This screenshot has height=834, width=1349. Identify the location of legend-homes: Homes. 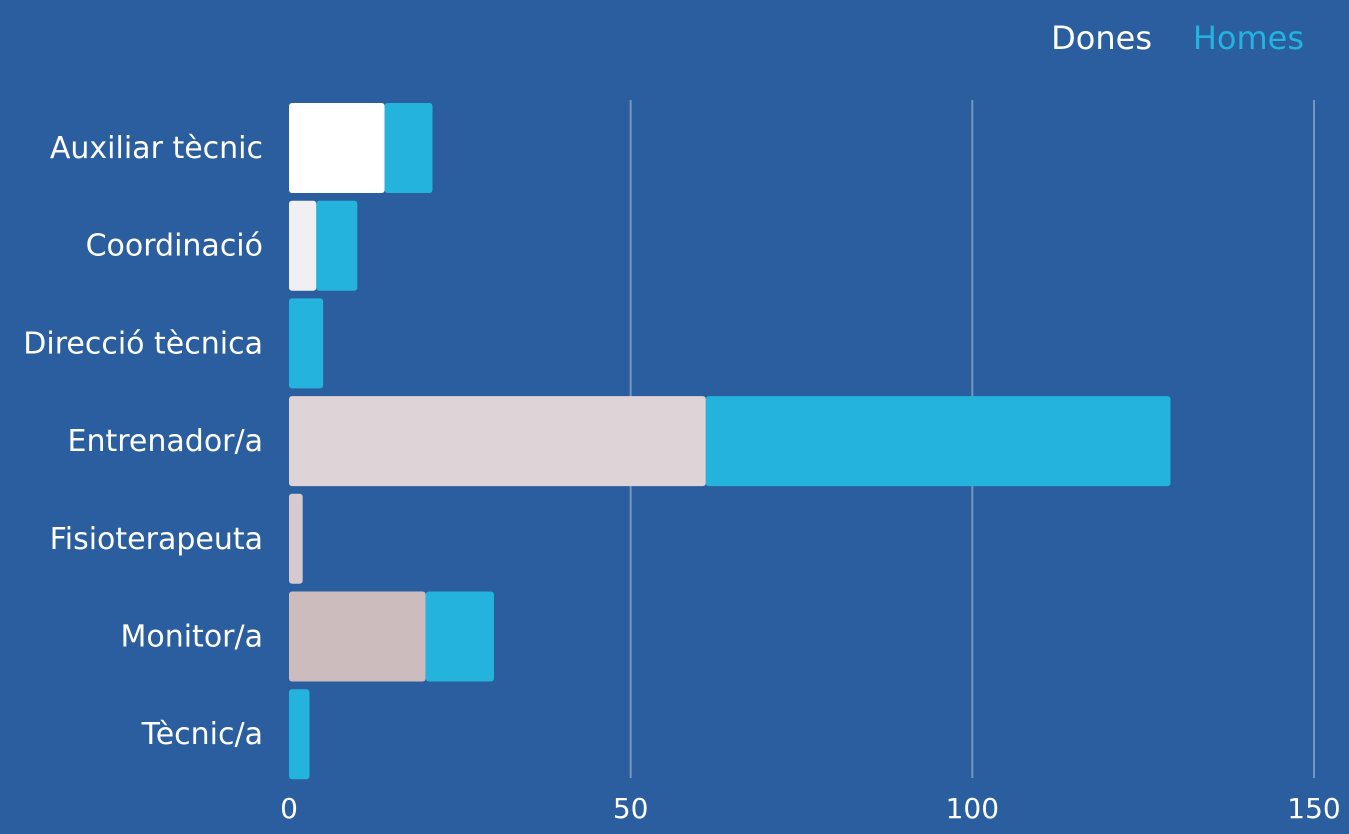
(1248, 38).